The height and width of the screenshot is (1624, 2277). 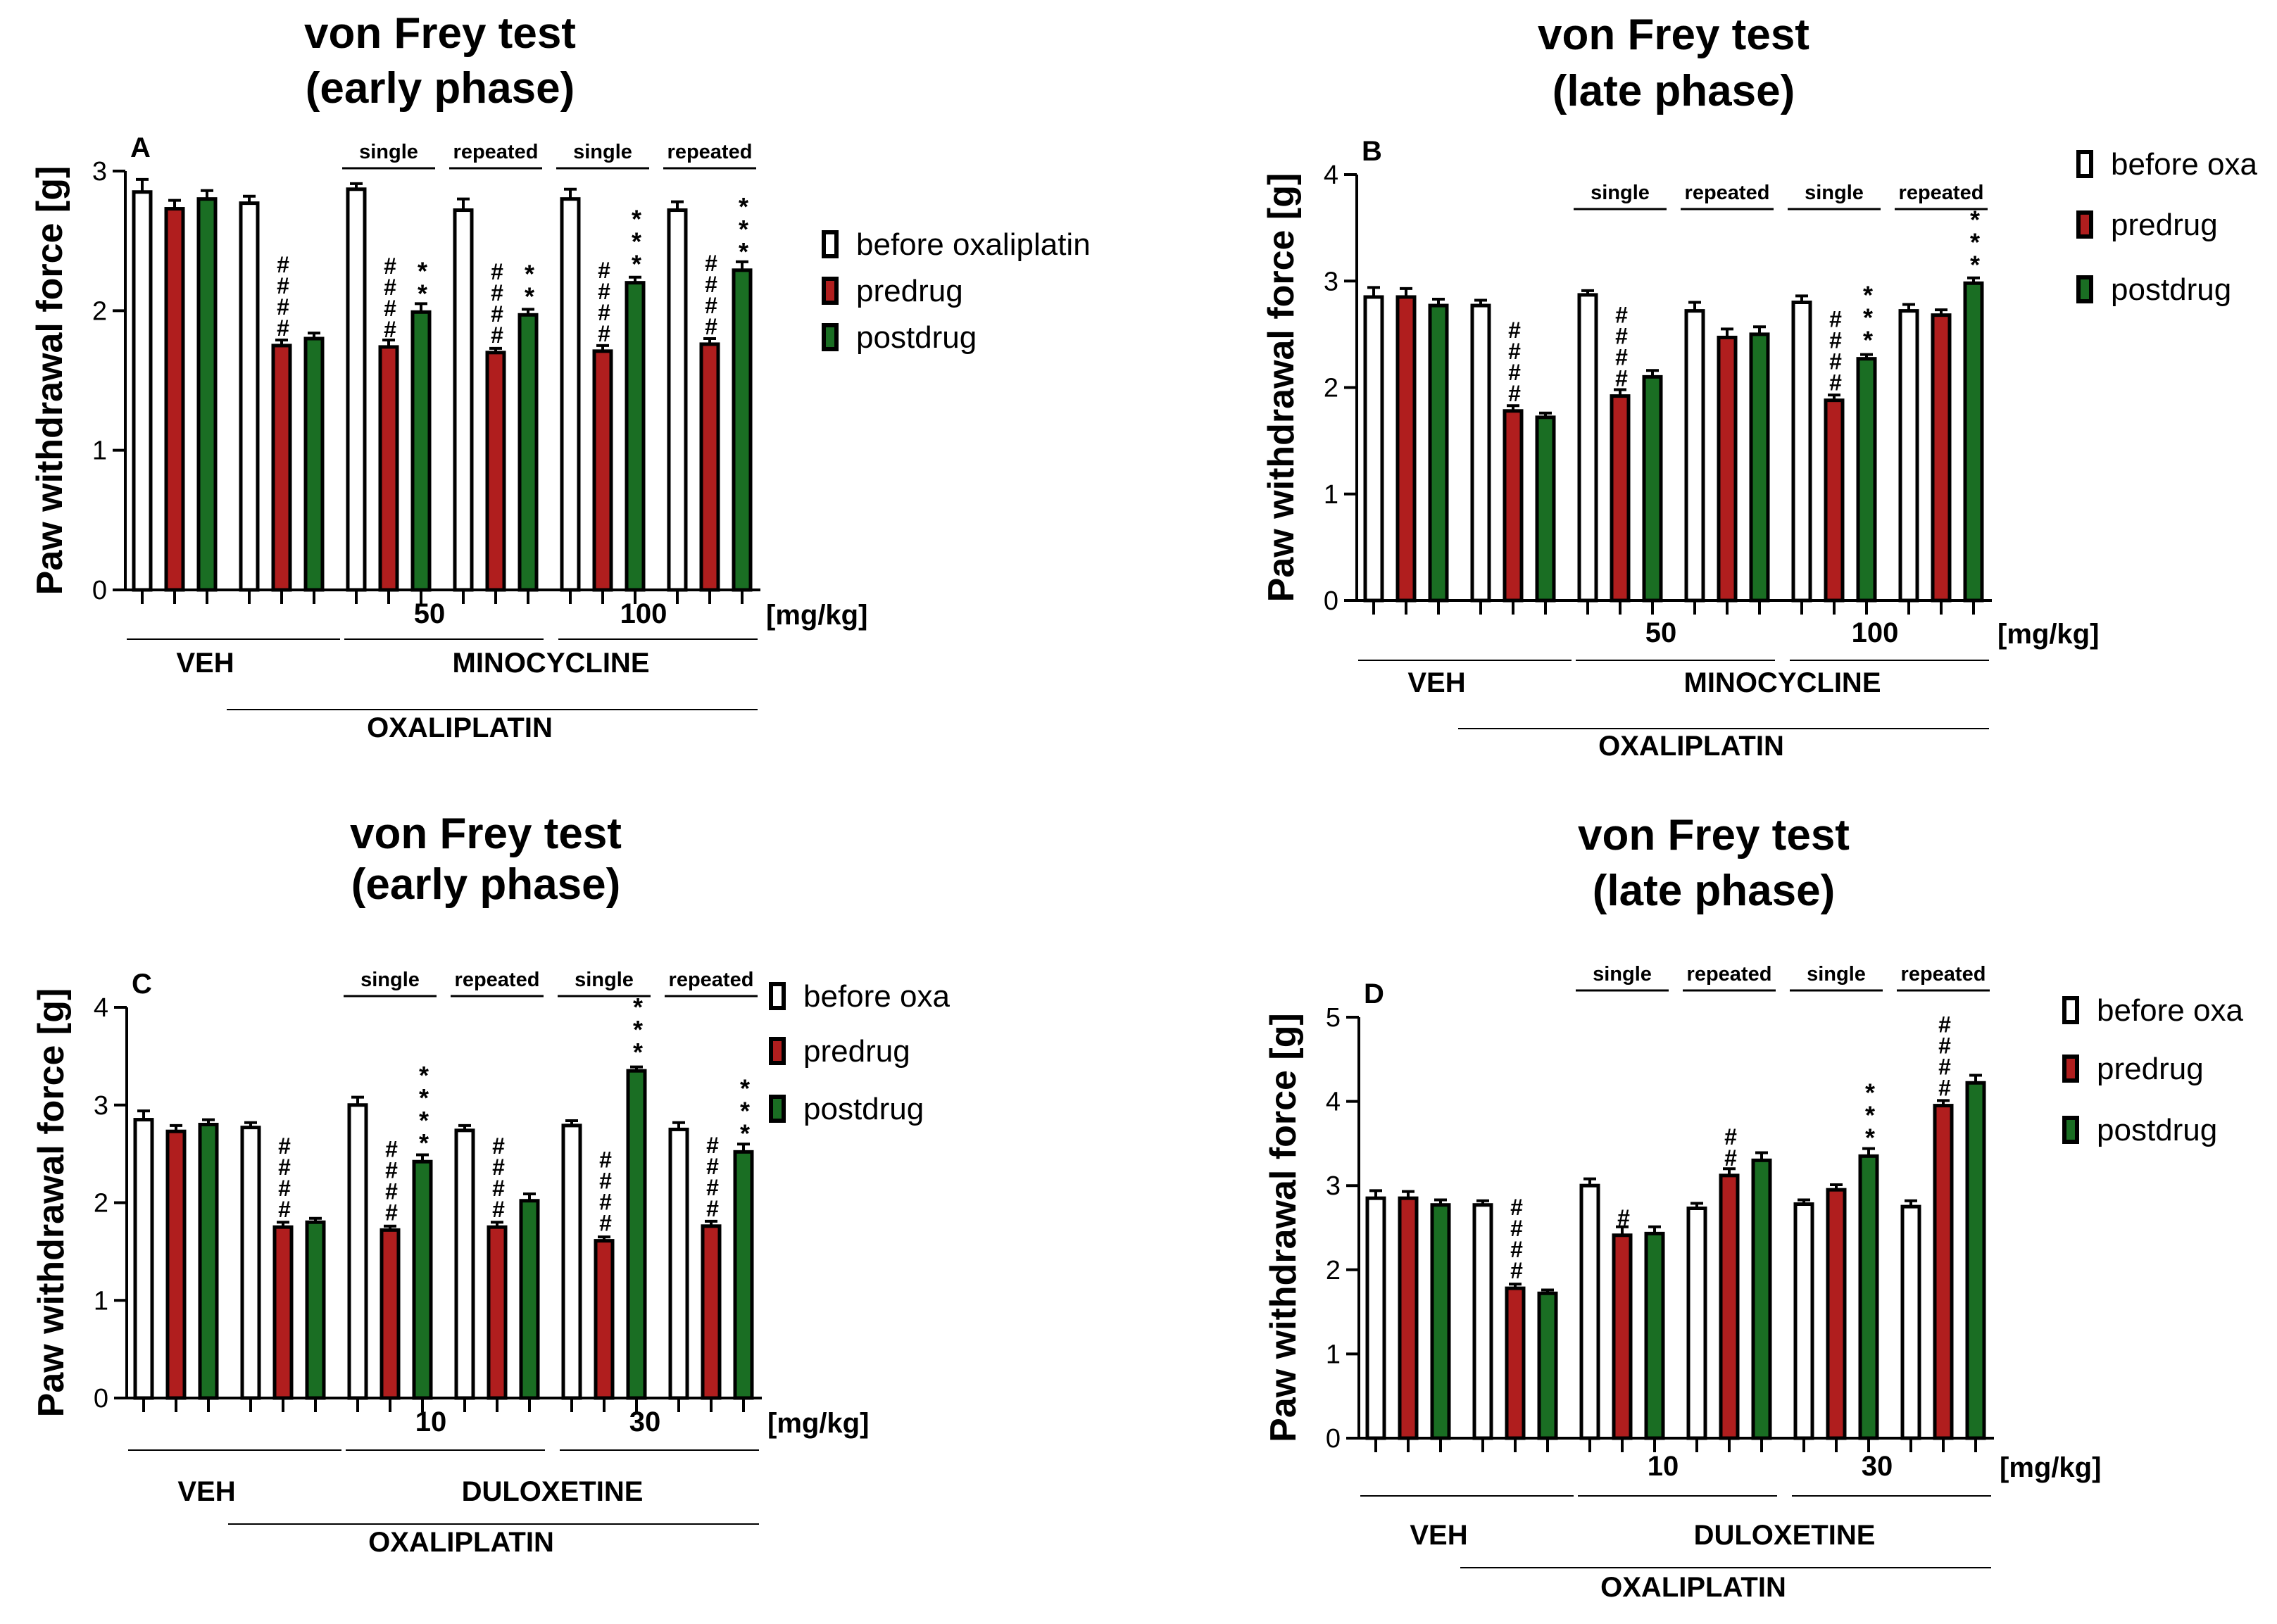 I want to click on legend-label-before: before oxa, so click(x=2170, y=1011).